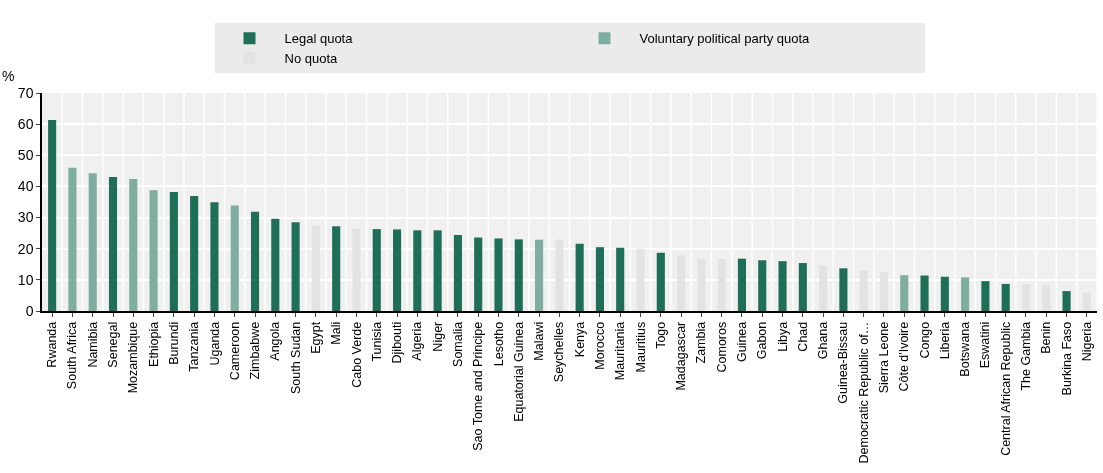  Describe the element at coordinates (762, 340) in the screenshot. I see `x-tick-label: Gabon` at that location.